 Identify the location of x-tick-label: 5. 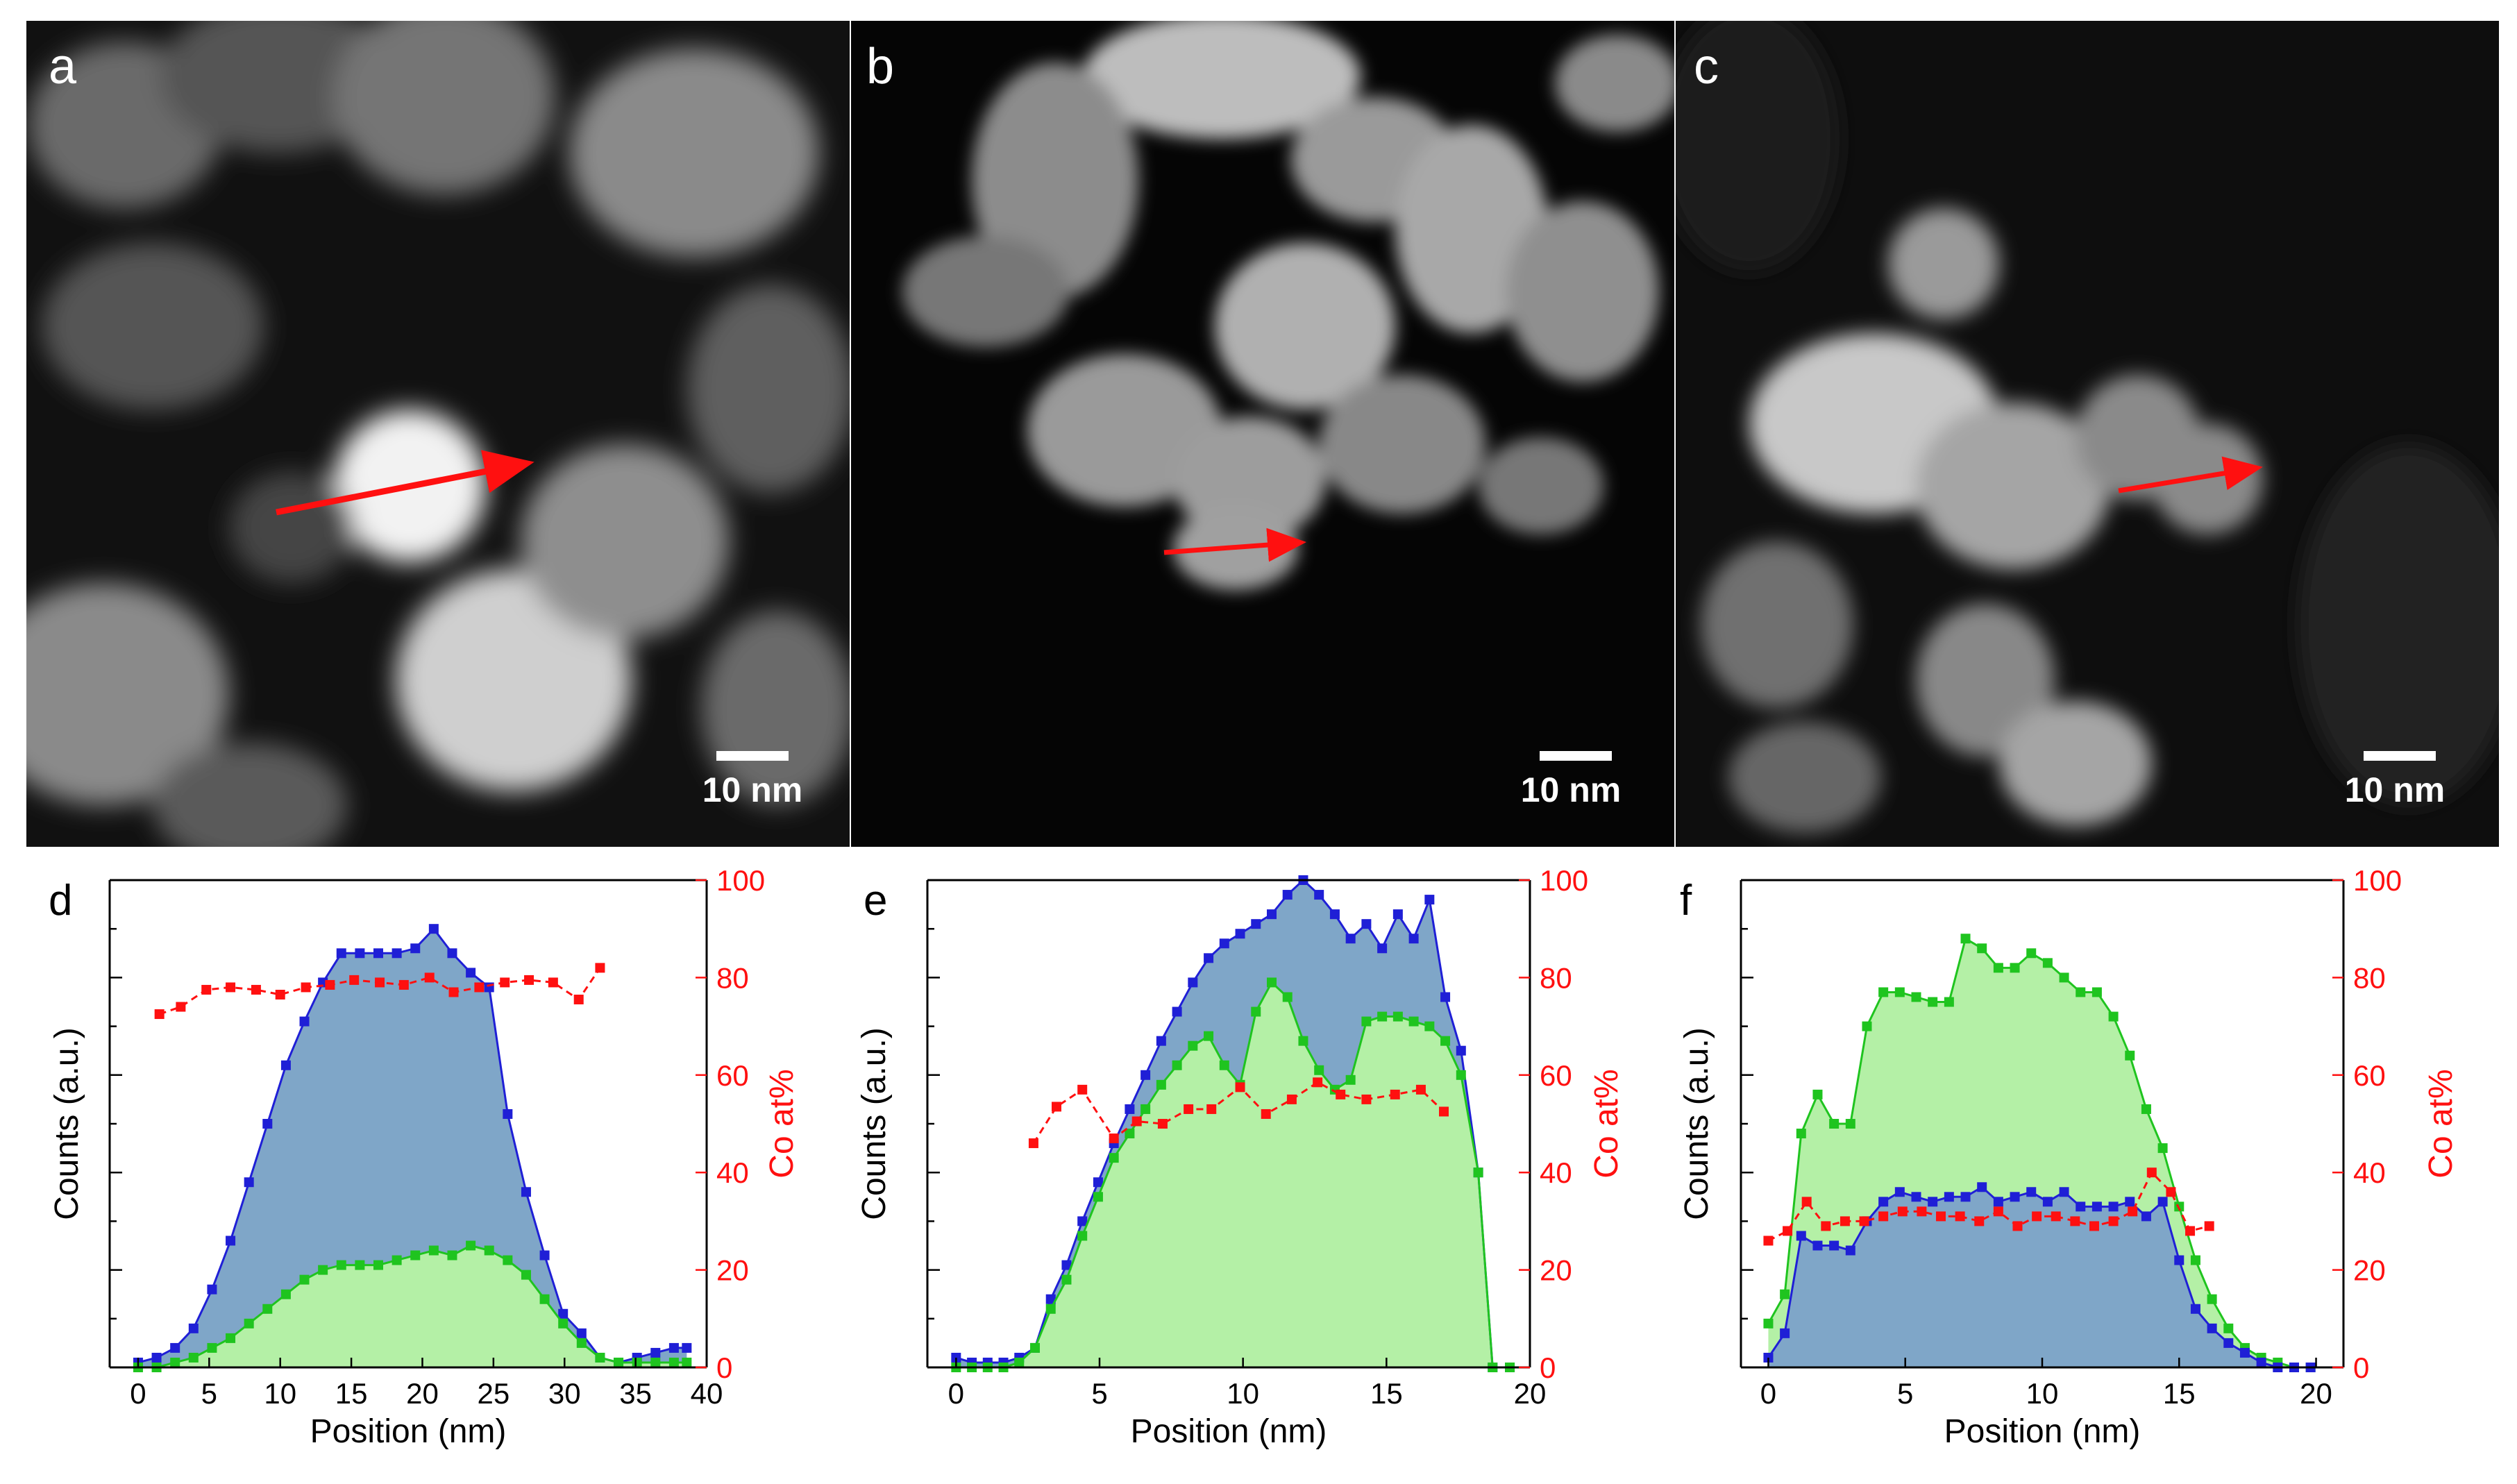
(1905, 1393).